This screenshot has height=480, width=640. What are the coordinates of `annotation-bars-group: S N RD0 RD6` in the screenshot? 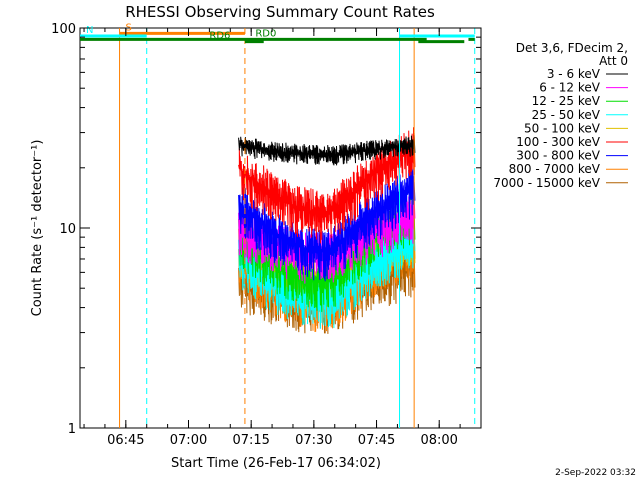 It's located at (277, 33).